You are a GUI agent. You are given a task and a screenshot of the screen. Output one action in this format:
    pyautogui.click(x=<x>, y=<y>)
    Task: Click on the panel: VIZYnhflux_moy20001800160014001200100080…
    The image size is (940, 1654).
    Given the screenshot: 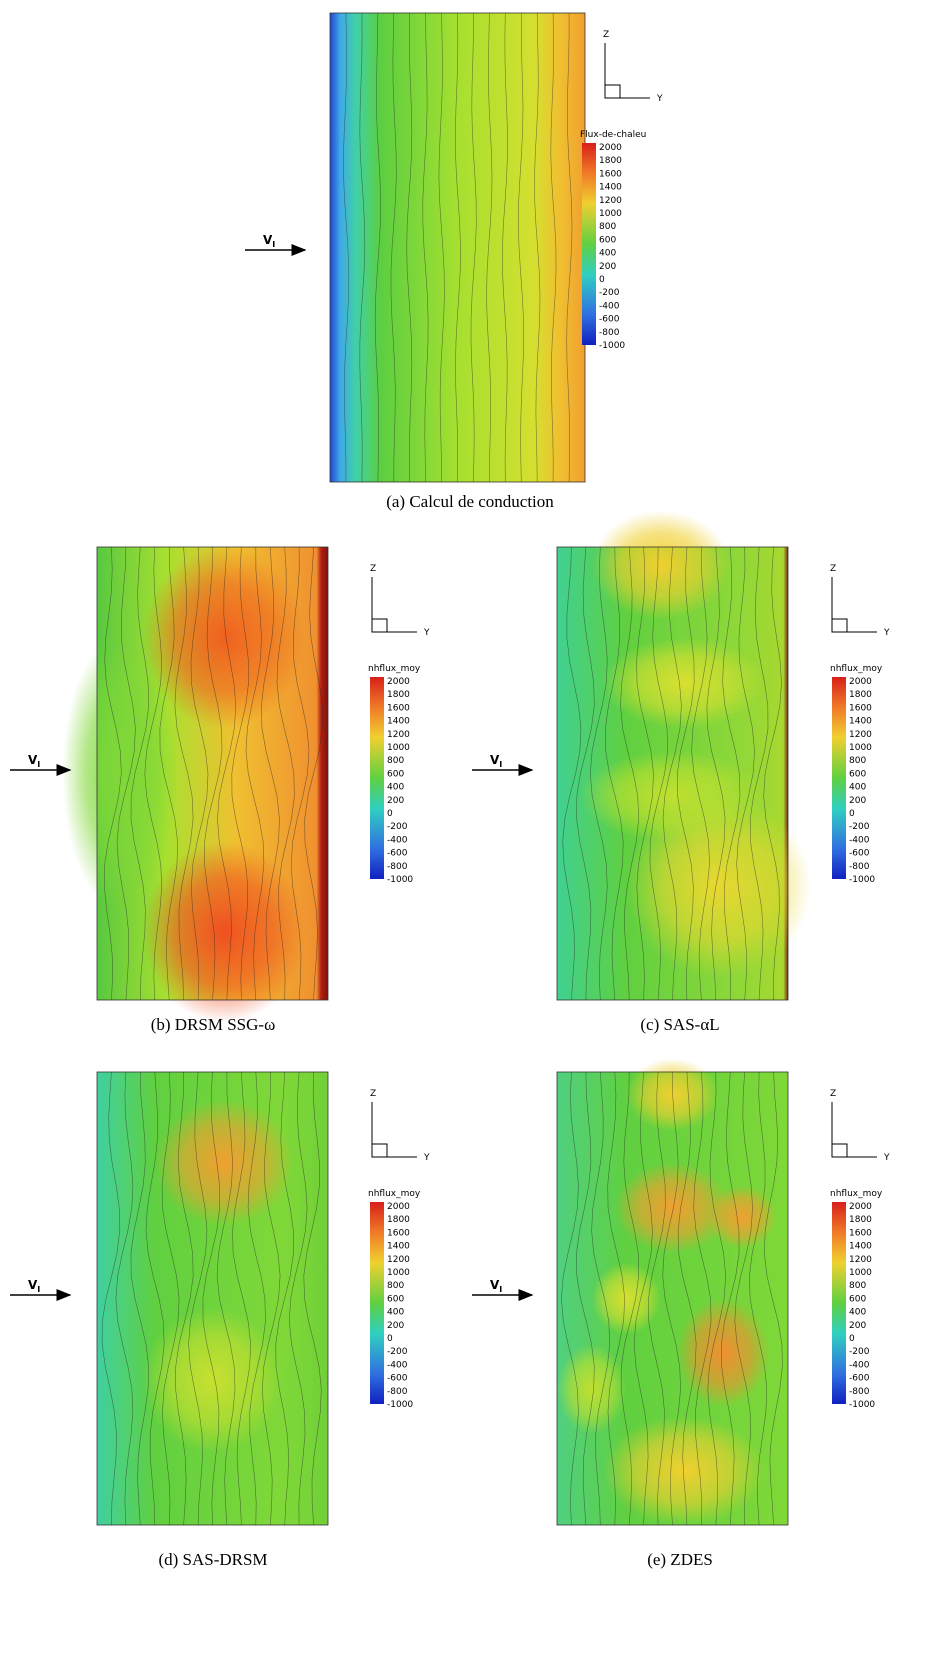 What is the action you would take?
    pyautogui.click(x=220, y=790)
    